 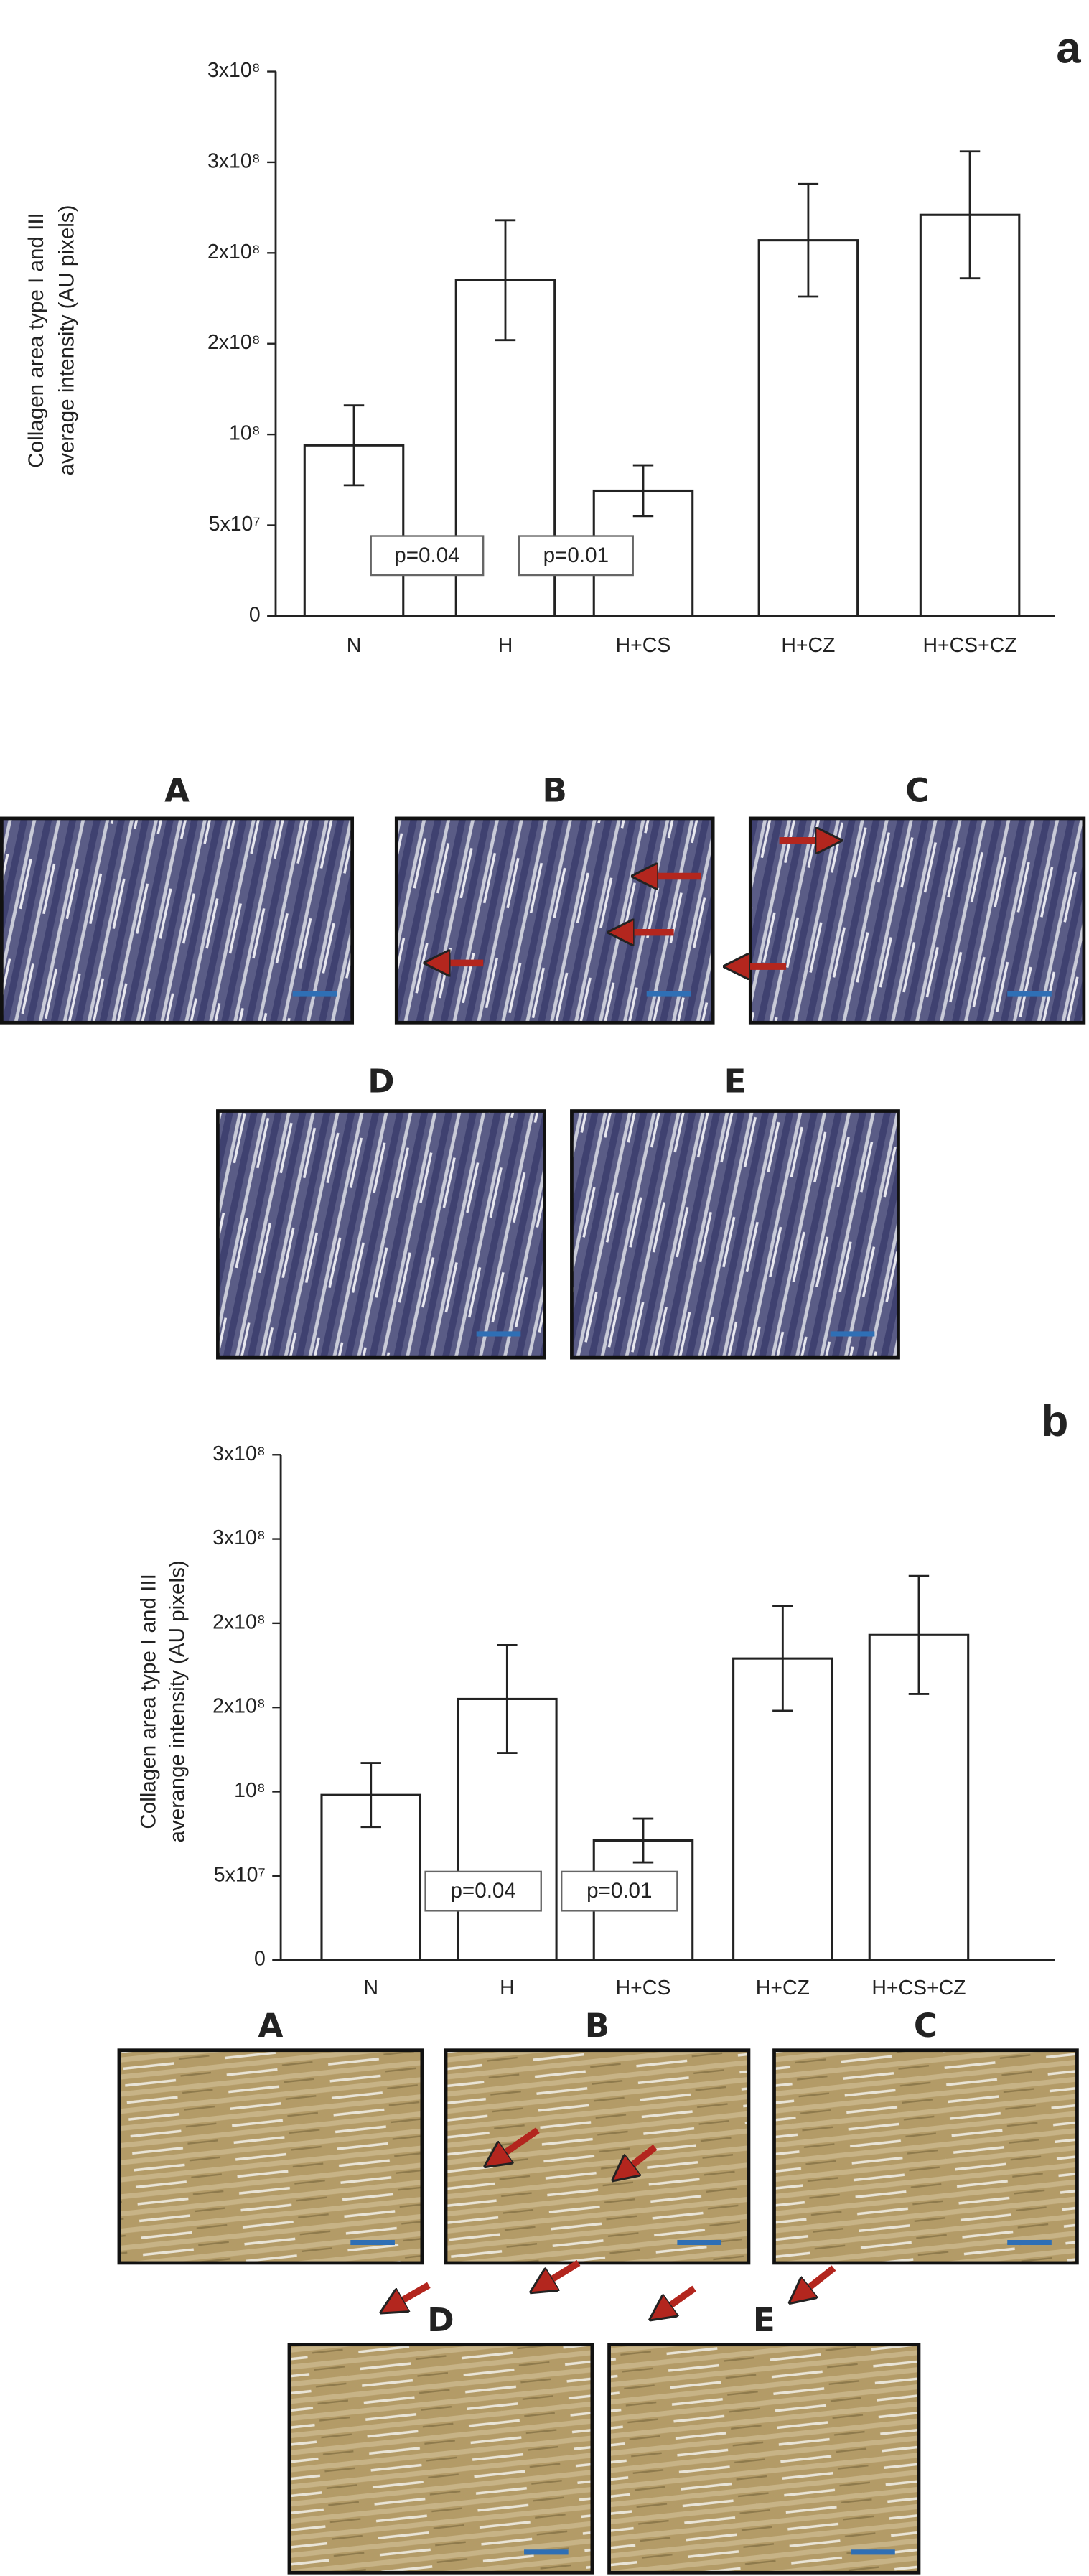 What do you see at coordinates (1055, 1421) in the screenshot?
I see `panel-label: b` at bounding box center [1055, 1421].